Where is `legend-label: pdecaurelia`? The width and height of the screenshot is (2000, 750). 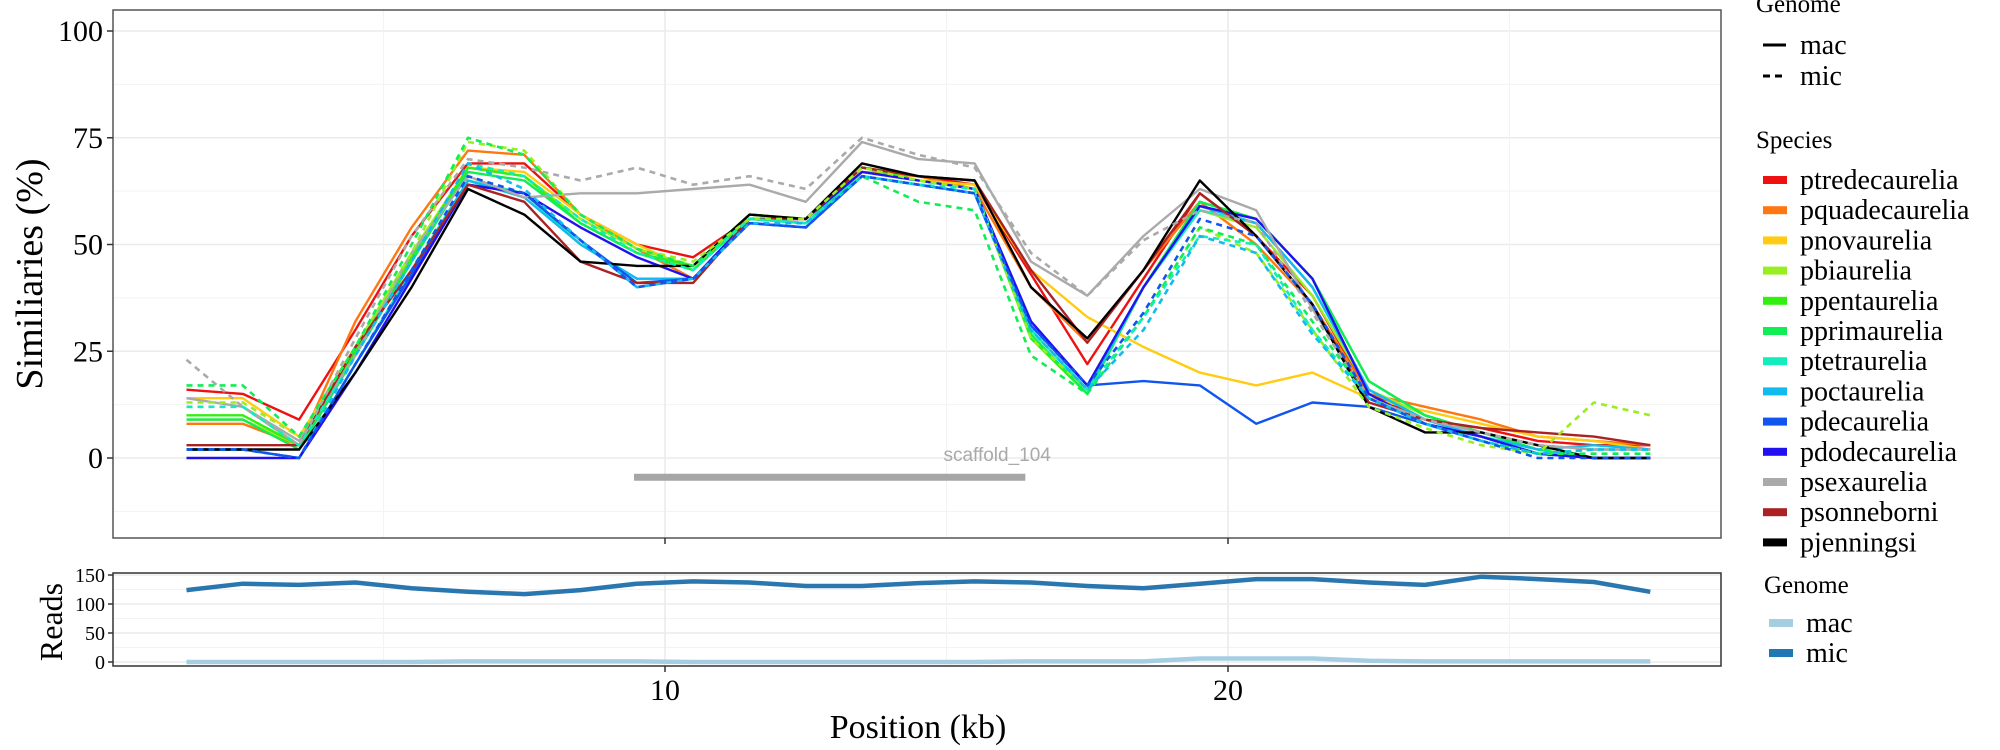
legend-label: pdecaurelia is located at coordinates (1865, 422).